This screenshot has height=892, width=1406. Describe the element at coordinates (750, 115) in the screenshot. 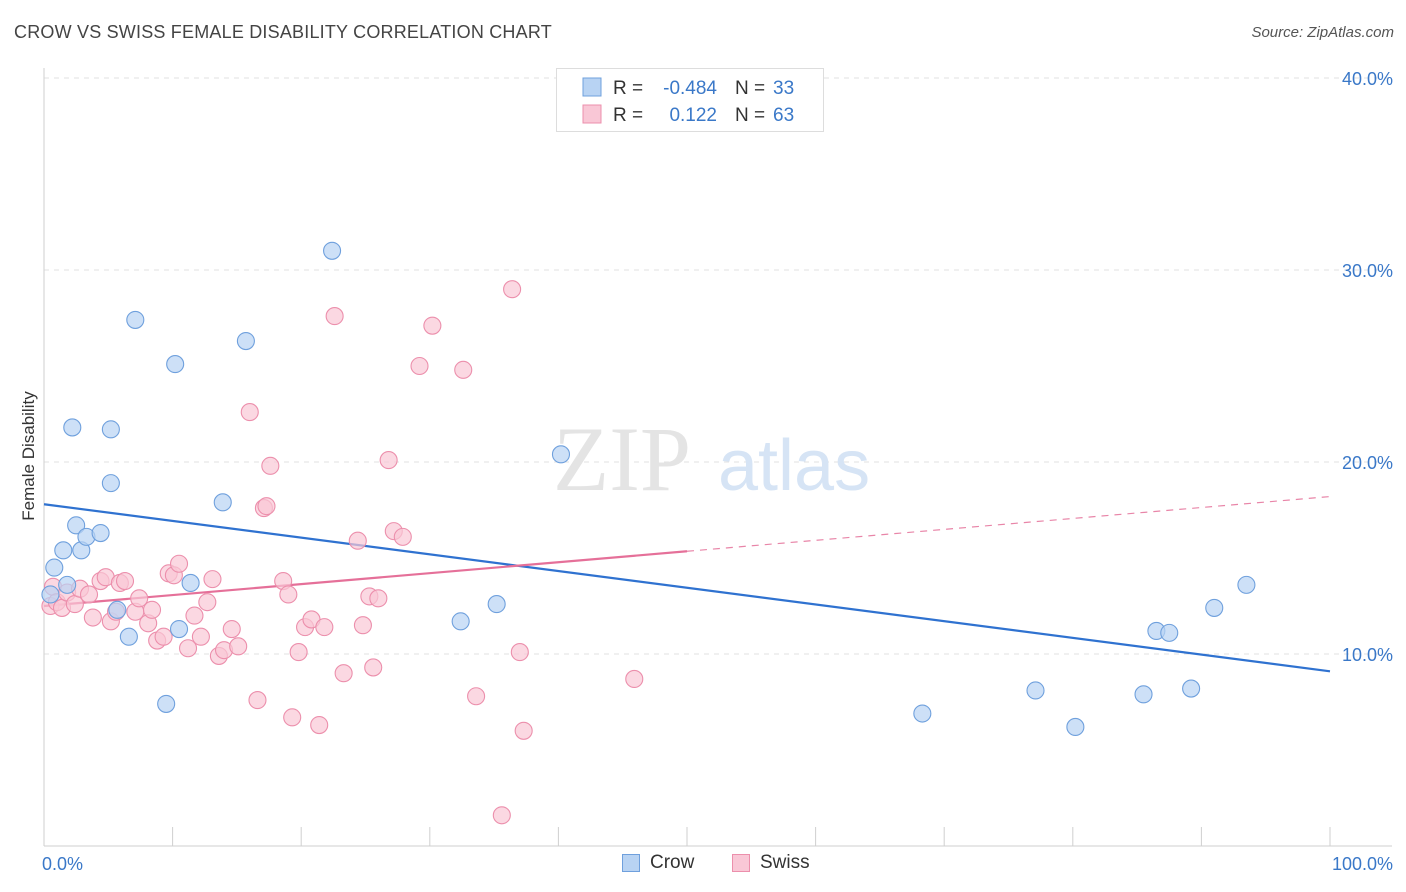

I see `legend-swiss-n-label: N =` at that location.